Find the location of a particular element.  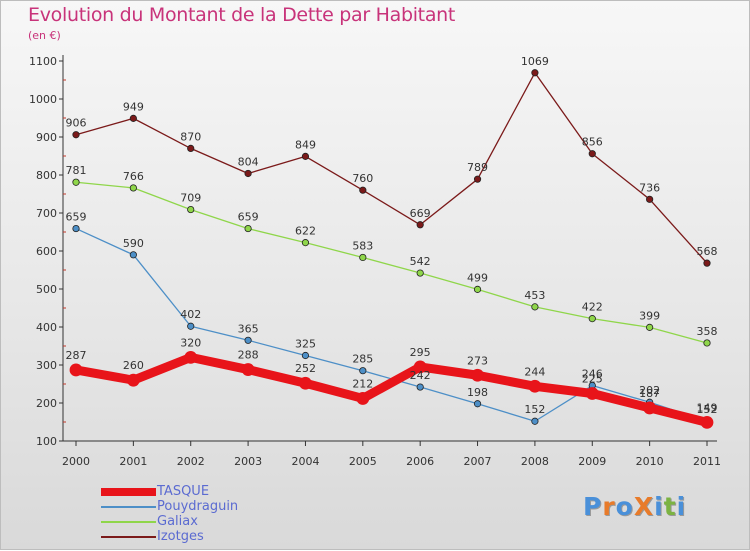

data-label-galiax: 358 is located at coordinates (707, 331).